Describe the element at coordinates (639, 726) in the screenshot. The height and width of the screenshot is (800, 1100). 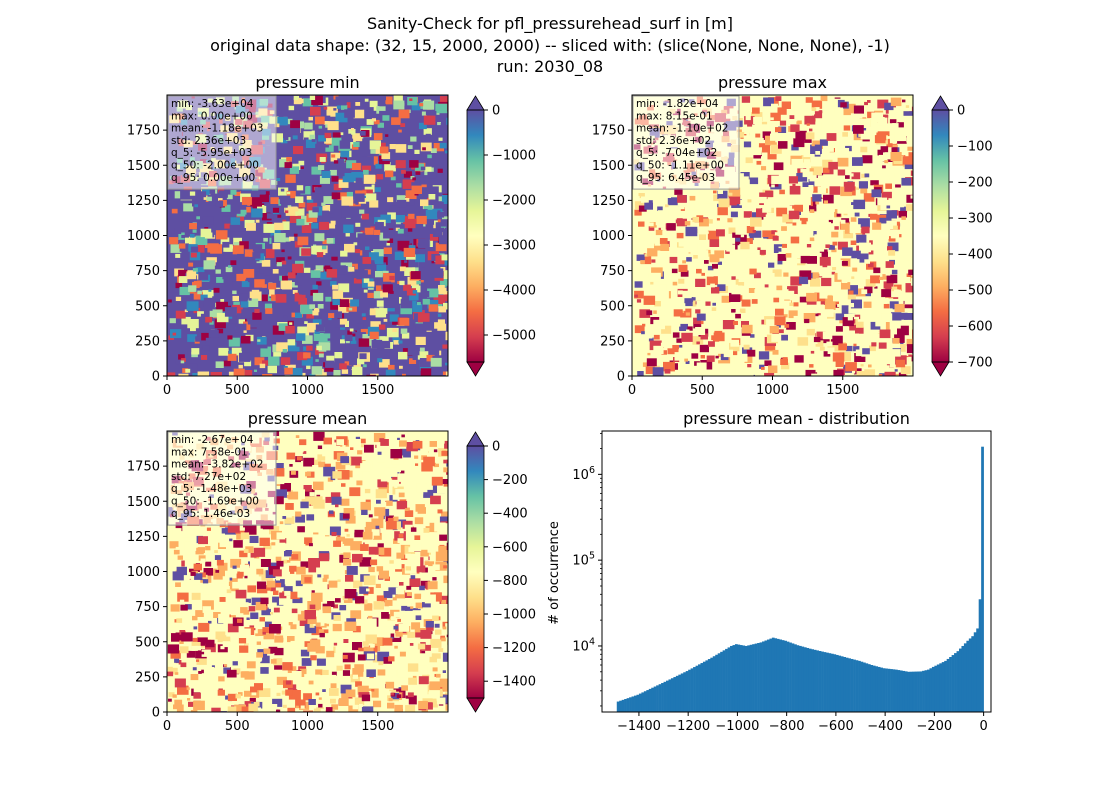
I see `x-tick-label: −1400` at that location.